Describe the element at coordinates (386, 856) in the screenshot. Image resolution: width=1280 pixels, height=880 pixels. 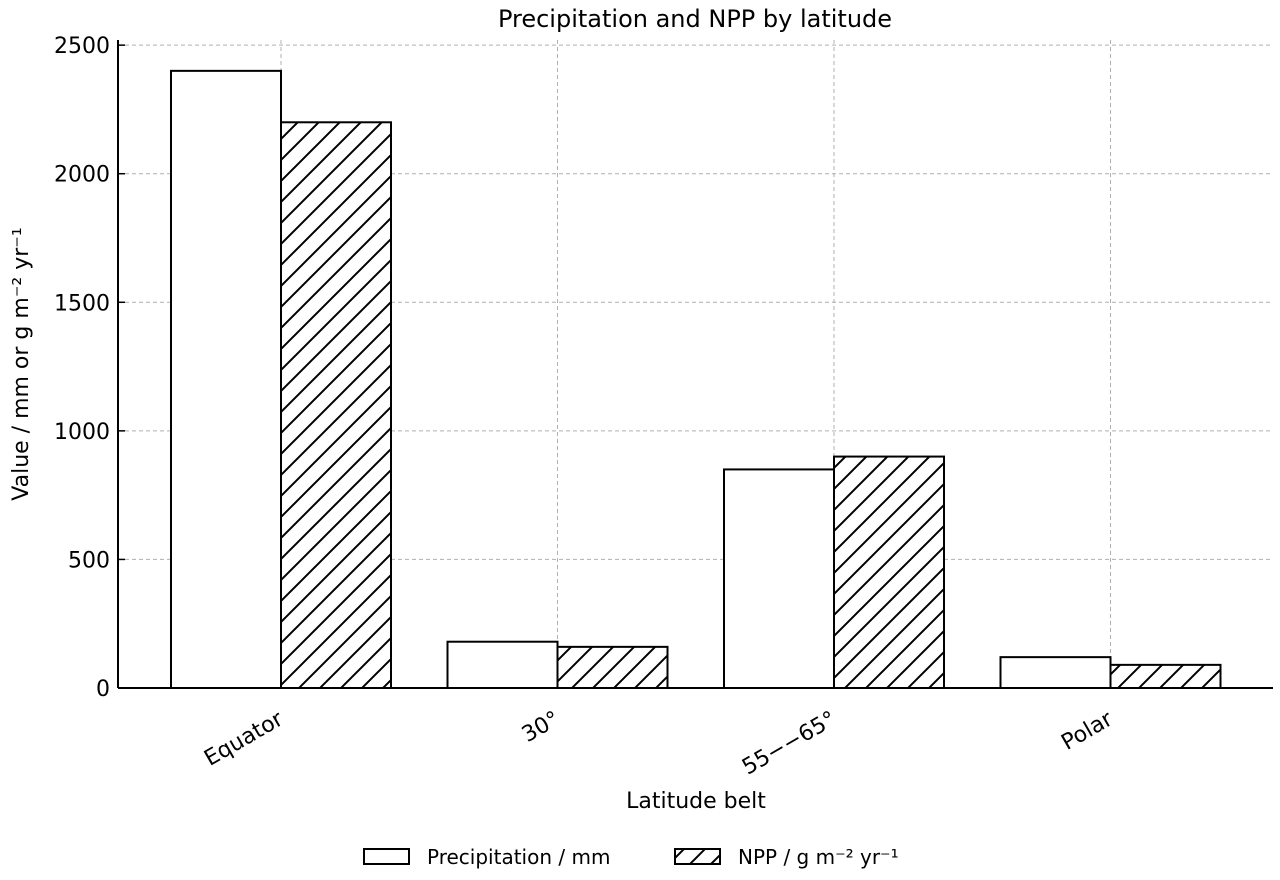
I see `legend-swatch-precipitation` at that location.